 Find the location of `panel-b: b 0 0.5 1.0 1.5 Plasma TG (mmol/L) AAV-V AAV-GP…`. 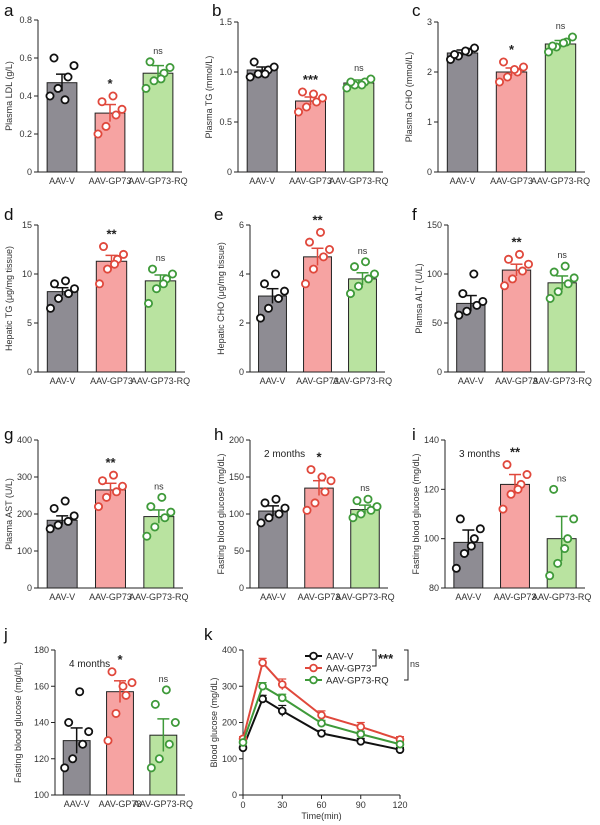

panel-b: b 0 0.5 1.0 1.5 Plasma TG (mmol/L) AAV-V AAV-GP… is located at coordinates (296, 93).